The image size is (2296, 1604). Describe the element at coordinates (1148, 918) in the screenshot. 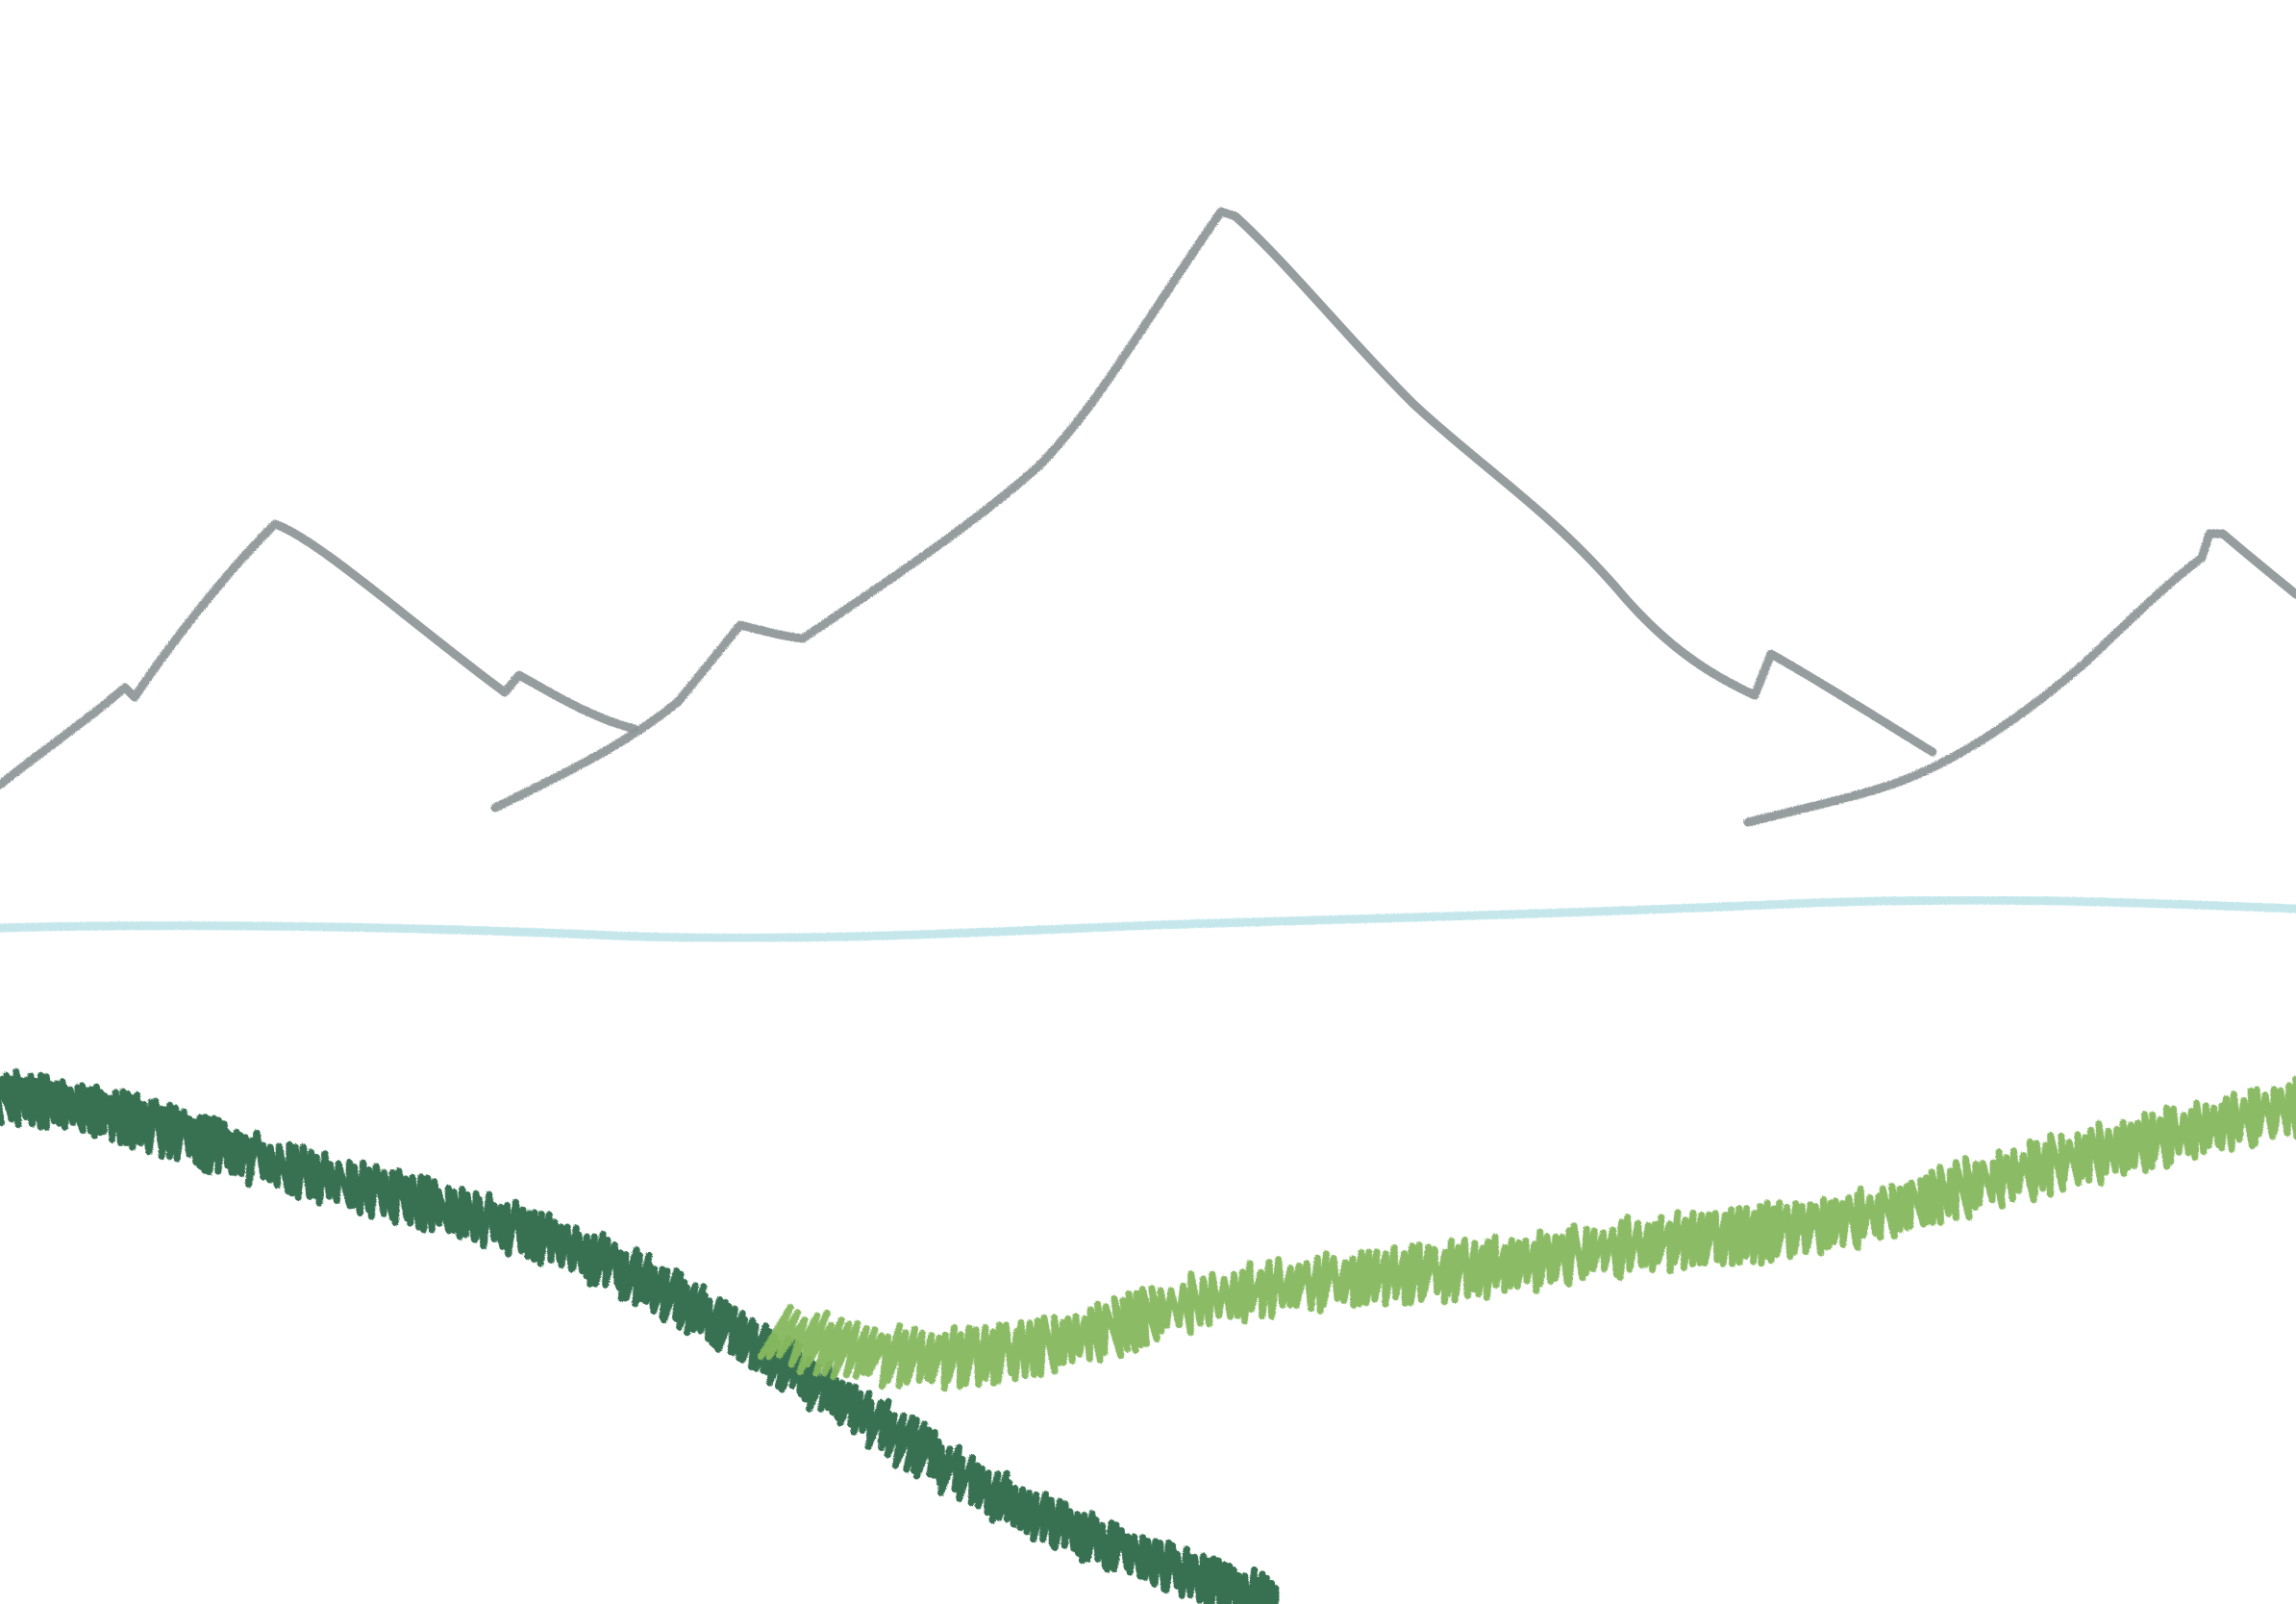

I see `lake-horizon-line` at that location.